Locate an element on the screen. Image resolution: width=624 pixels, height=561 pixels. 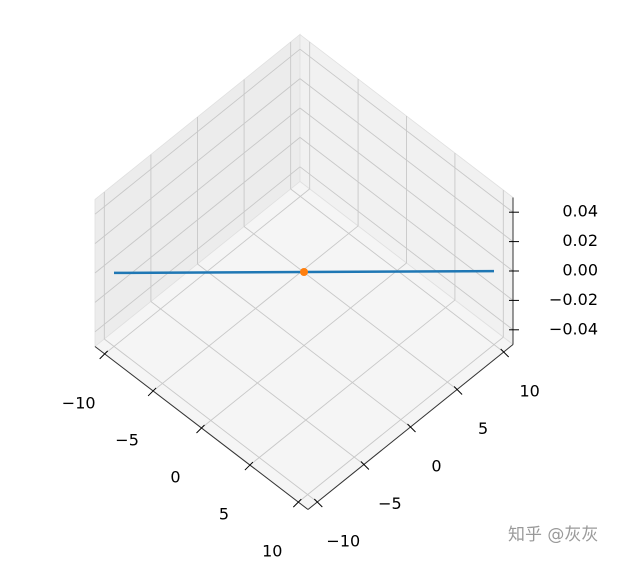
watermark: 知乎 @灰灰 is located at coordinates (553, 535).